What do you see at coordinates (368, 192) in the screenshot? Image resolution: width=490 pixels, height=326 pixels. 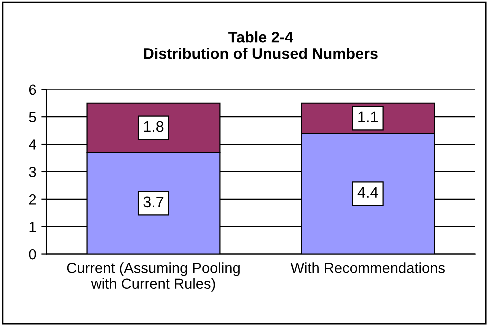 I see `data-label: 4.4` at bounding box center [368, 192].